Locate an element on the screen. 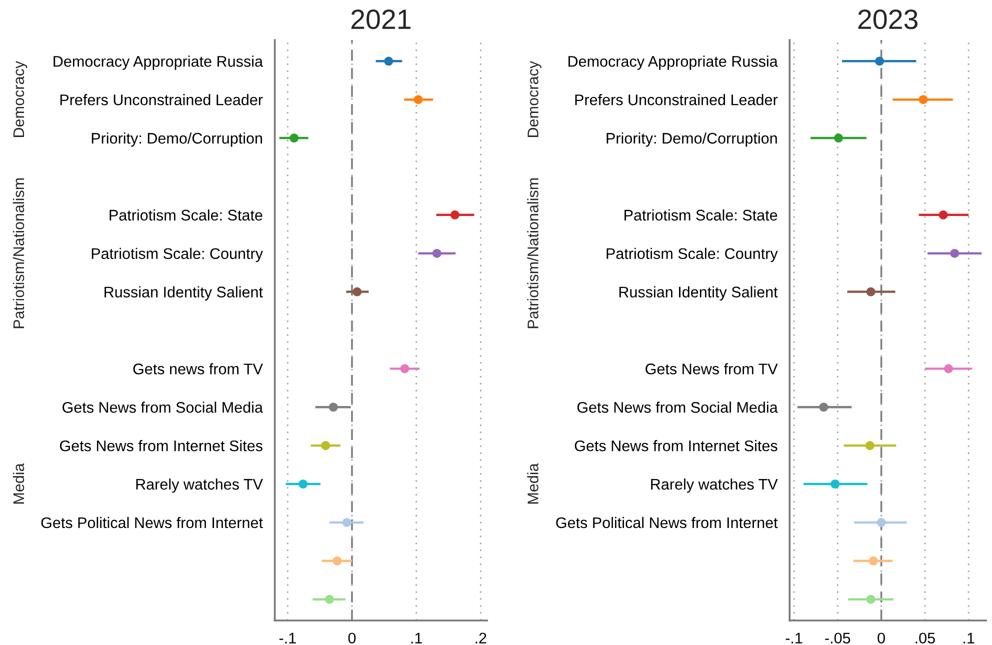 The height and width of the screenshot is (645, 992). y-tick-label: Gets News from TV is located at coordinates (712, 368).